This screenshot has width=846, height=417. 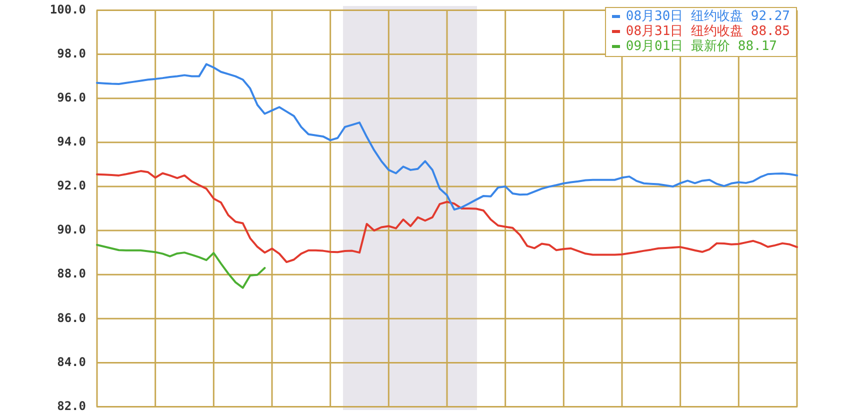 What do you see at coordinates (71, 317) in the screenshot?
I see `y-tick-label: 86.0` at bounding box center [71, 317].